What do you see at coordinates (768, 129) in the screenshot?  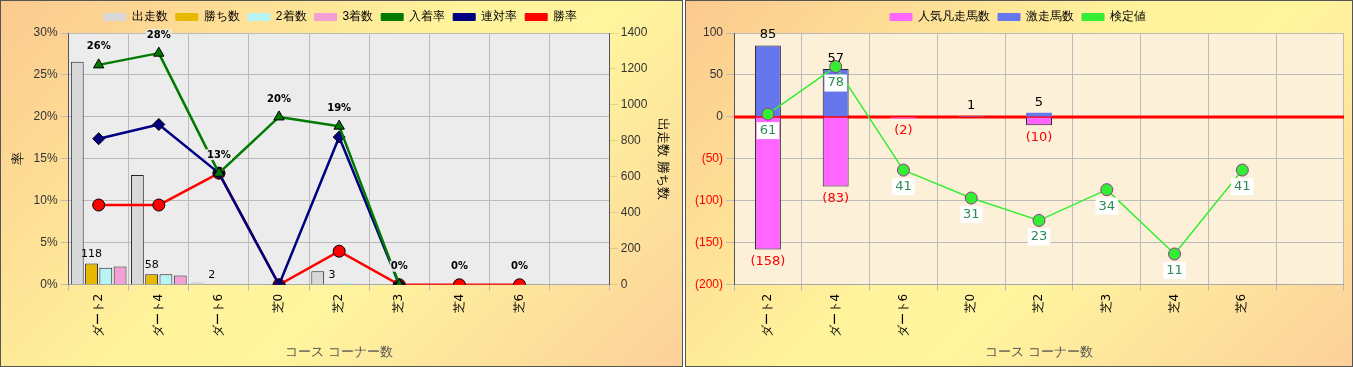 I see `data-label: 61` at bounding box center [768, 129].